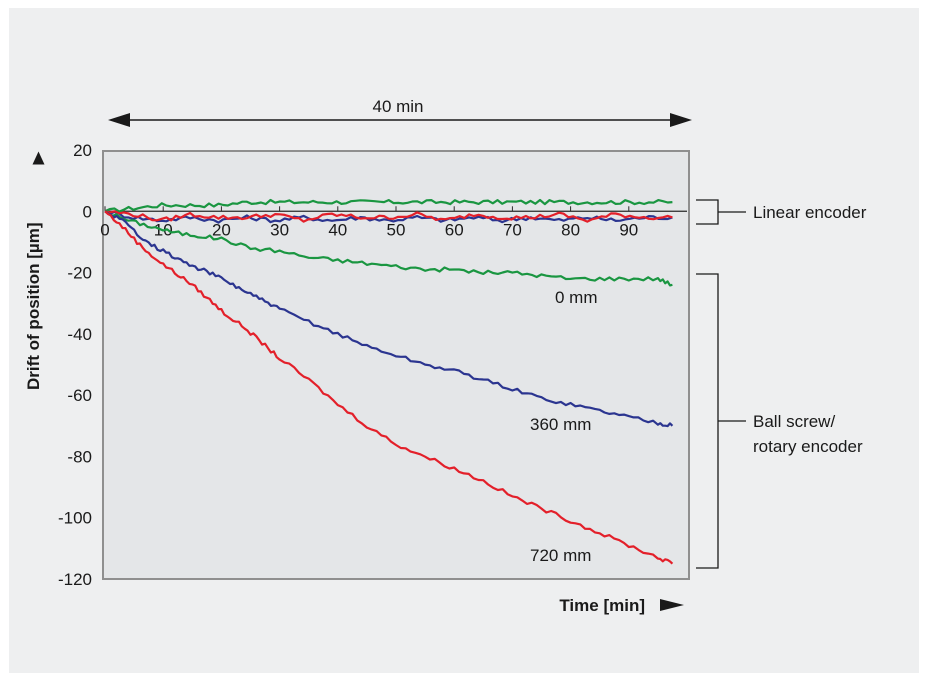 The width and height of the screenshot is (928, 681). I want to click on linear-encoder-red-line, so click(388, 216).